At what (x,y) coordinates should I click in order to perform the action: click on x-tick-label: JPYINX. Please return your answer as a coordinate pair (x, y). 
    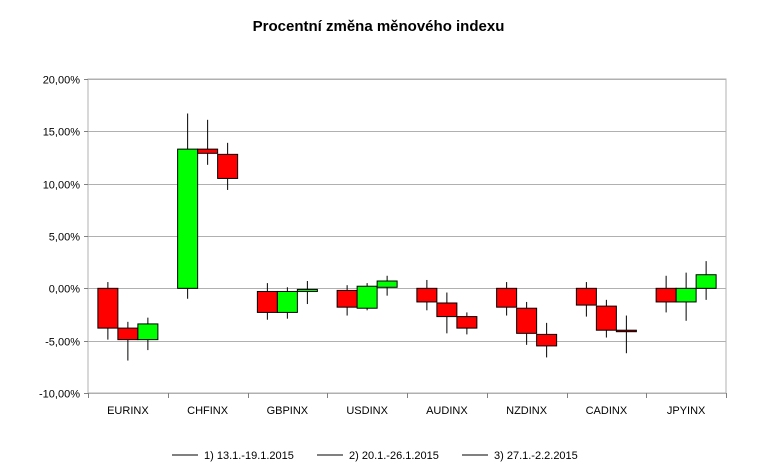
    Looking at the image, I should click on (686, 411).